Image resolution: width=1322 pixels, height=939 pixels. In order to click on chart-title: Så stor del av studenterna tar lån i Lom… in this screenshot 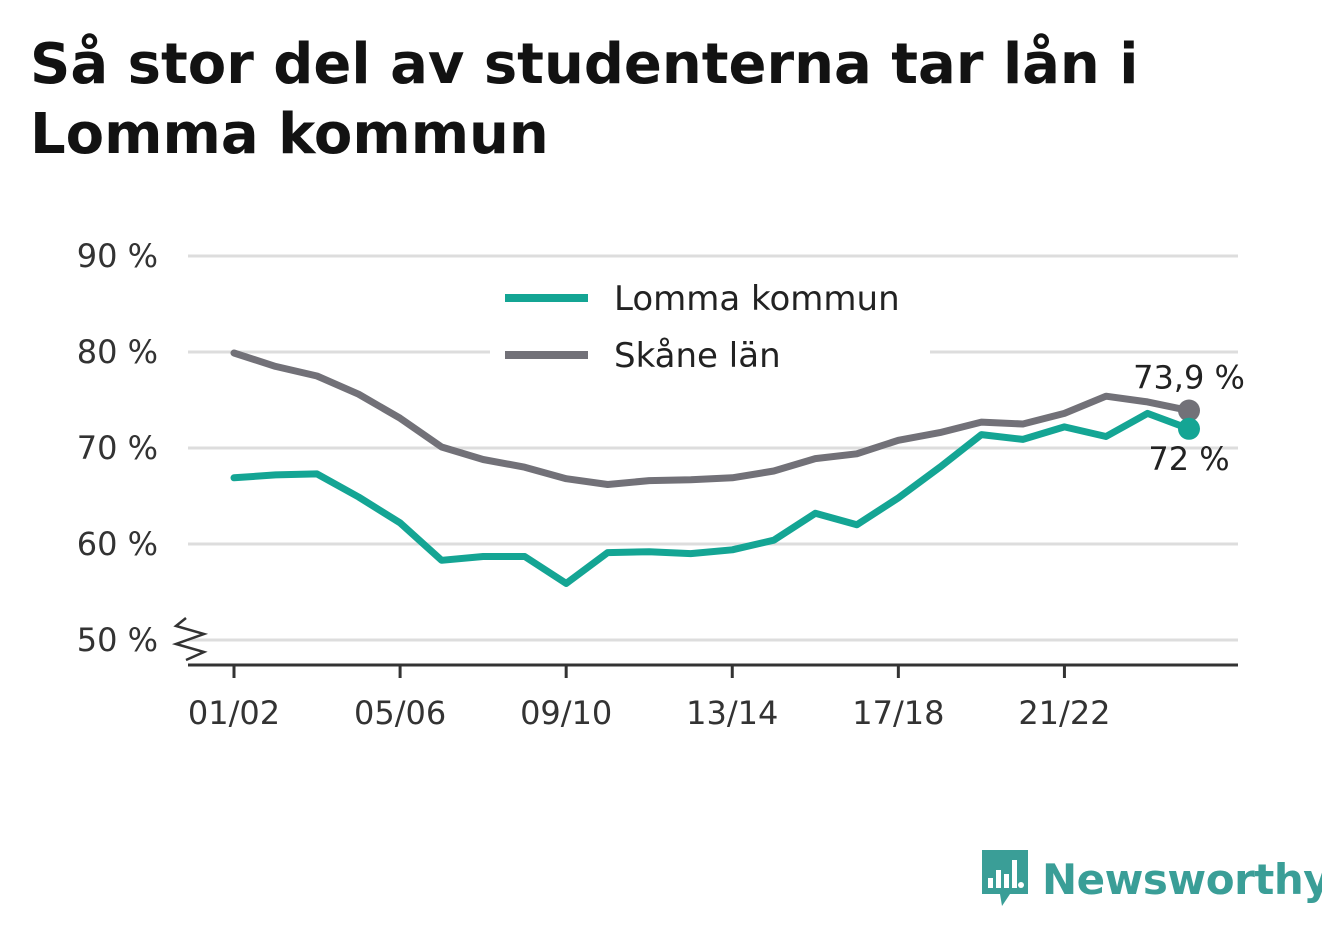, I will do `click(584, 99)`.